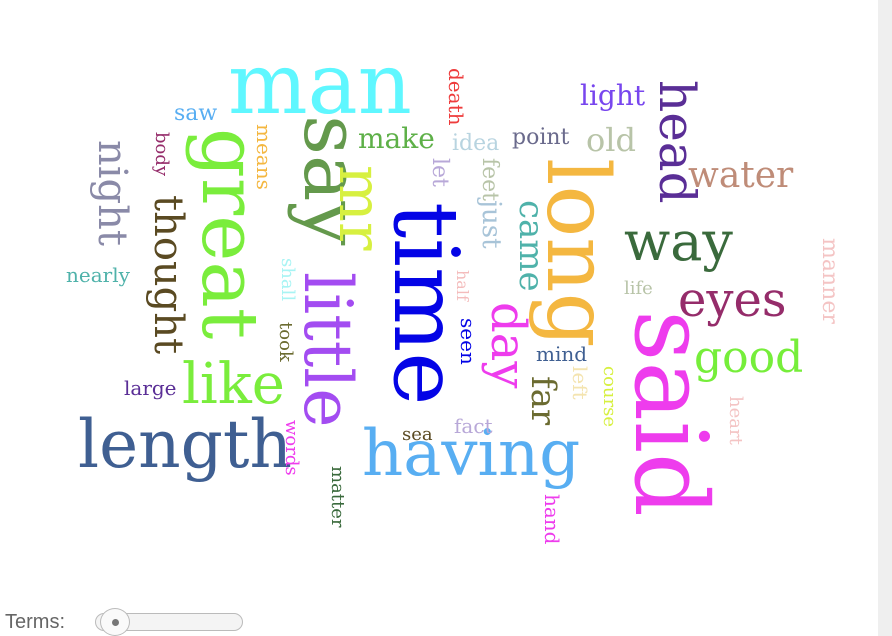  What do you see at coordinates (531, 246) in the screenshot?
I see `cloud-word-came: came` at bounding box center [531, 246].